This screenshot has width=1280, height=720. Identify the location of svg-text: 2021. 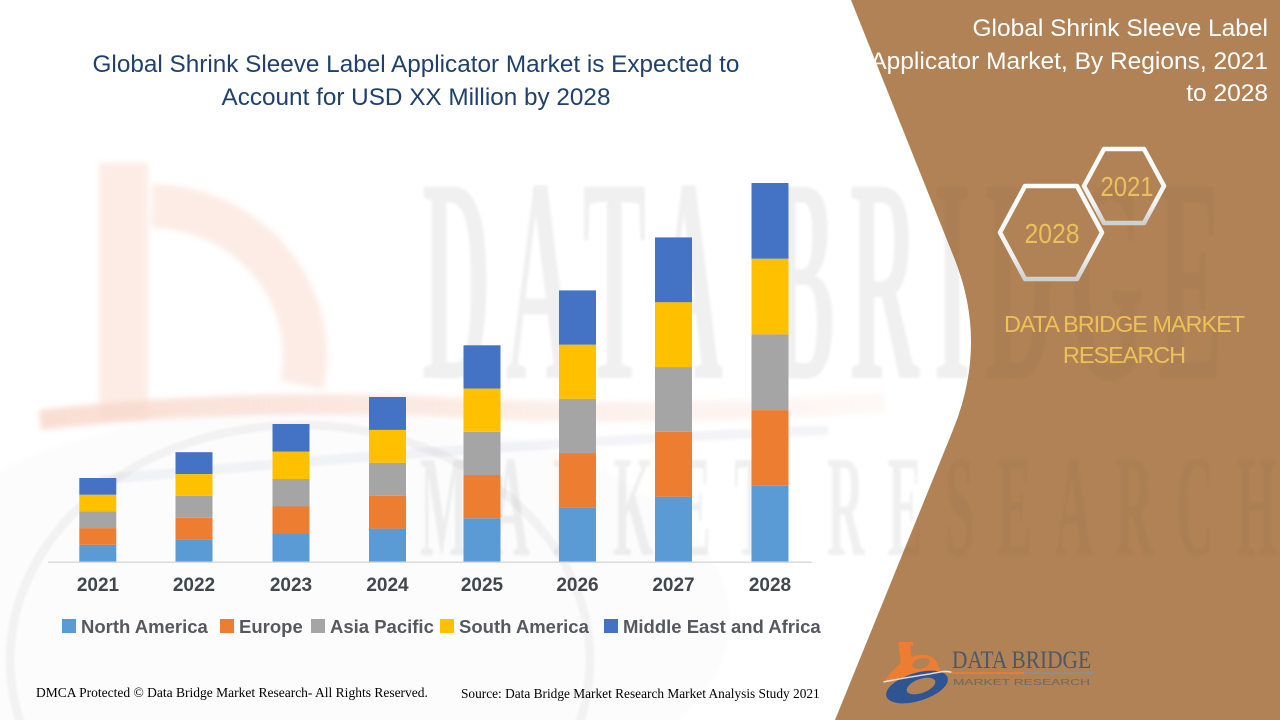
(1127, 186).